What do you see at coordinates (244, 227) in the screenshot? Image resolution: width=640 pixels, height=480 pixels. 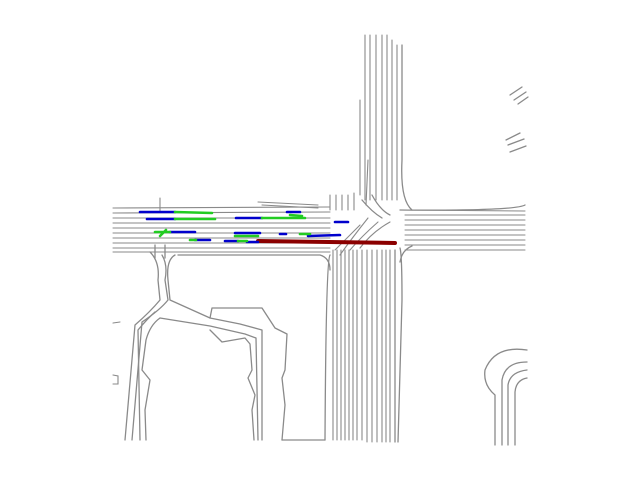 I see `agent-trajectories` at bounding box center [244, 227].